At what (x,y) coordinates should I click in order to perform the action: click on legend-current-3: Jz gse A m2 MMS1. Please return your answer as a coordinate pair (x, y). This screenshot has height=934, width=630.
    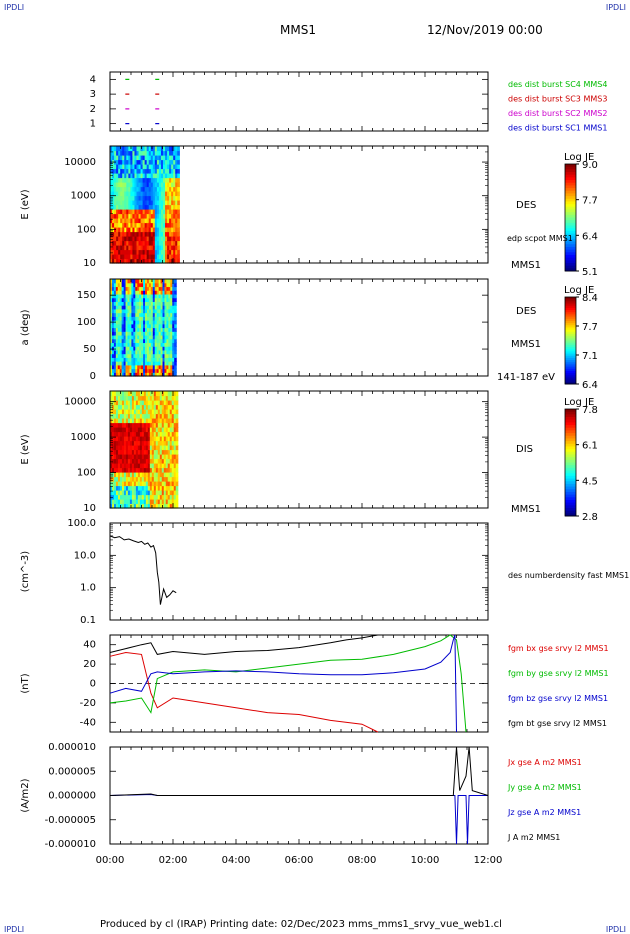
    Looking at the image, I should click on (544, 812).